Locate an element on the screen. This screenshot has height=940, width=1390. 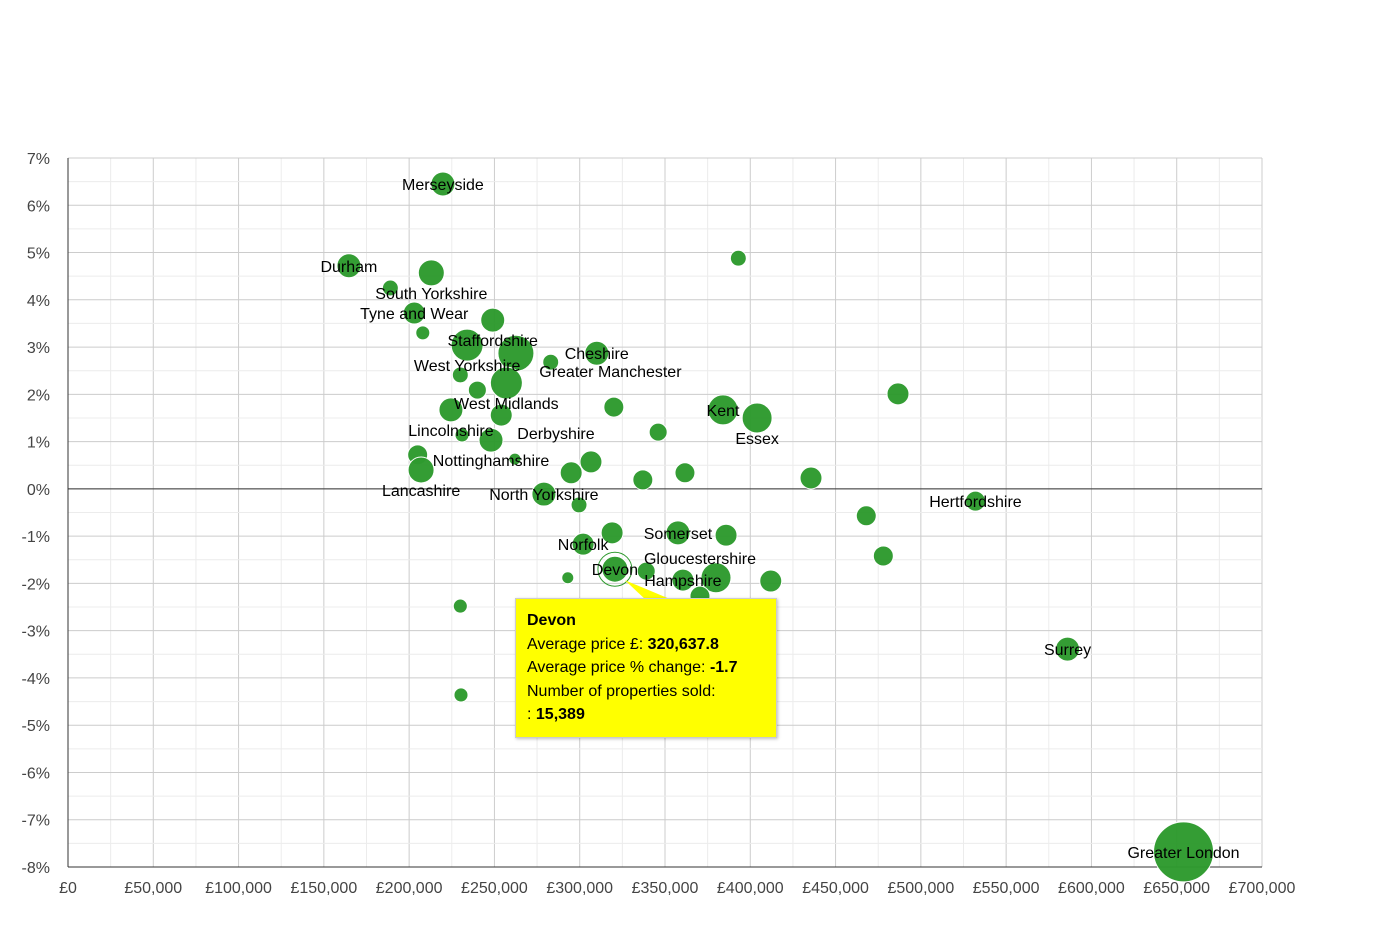
bubble-label: Norfolk is located at coordinates (584, 545).